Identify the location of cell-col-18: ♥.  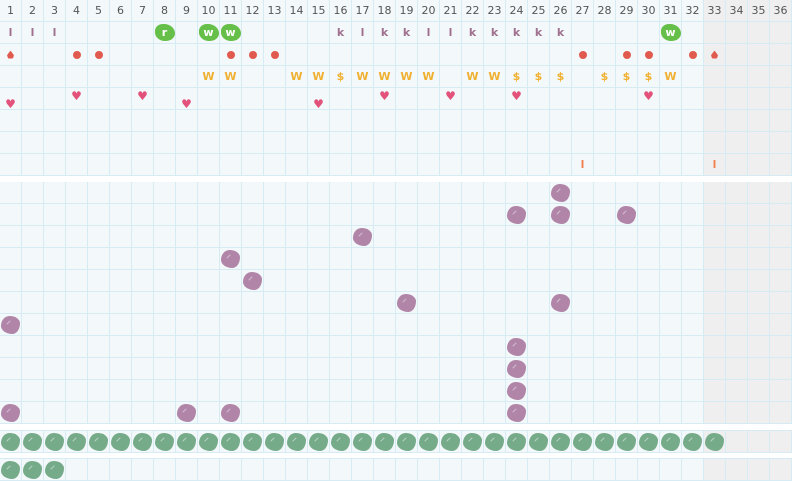
(385, 99).